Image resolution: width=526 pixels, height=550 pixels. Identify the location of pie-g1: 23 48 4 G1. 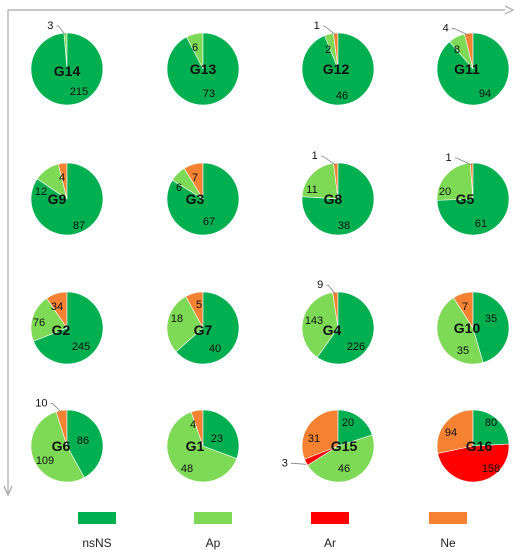
(203, 446).